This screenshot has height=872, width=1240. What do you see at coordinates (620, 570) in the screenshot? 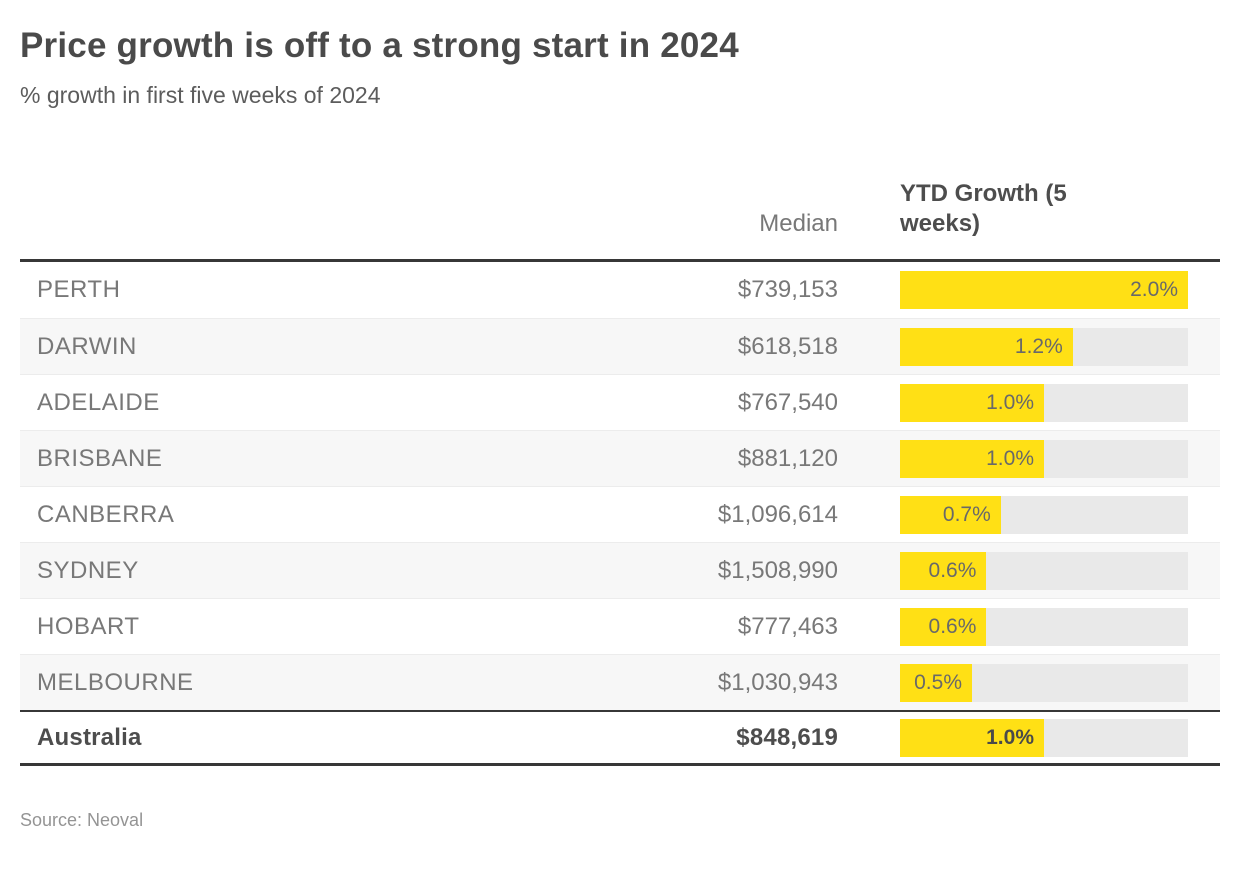
I see `table-row: SYDNEY $1,508,990 0.6%` at bounding box center [620, 570].